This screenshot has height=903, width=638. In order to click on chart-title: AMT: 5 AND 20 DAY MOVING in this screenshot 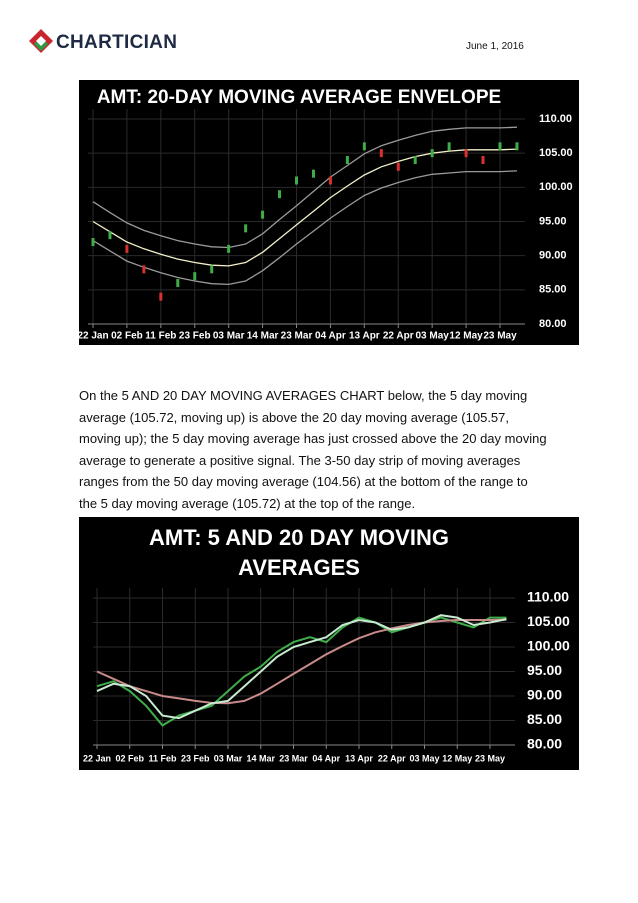, I will do `click(299, 537)`.